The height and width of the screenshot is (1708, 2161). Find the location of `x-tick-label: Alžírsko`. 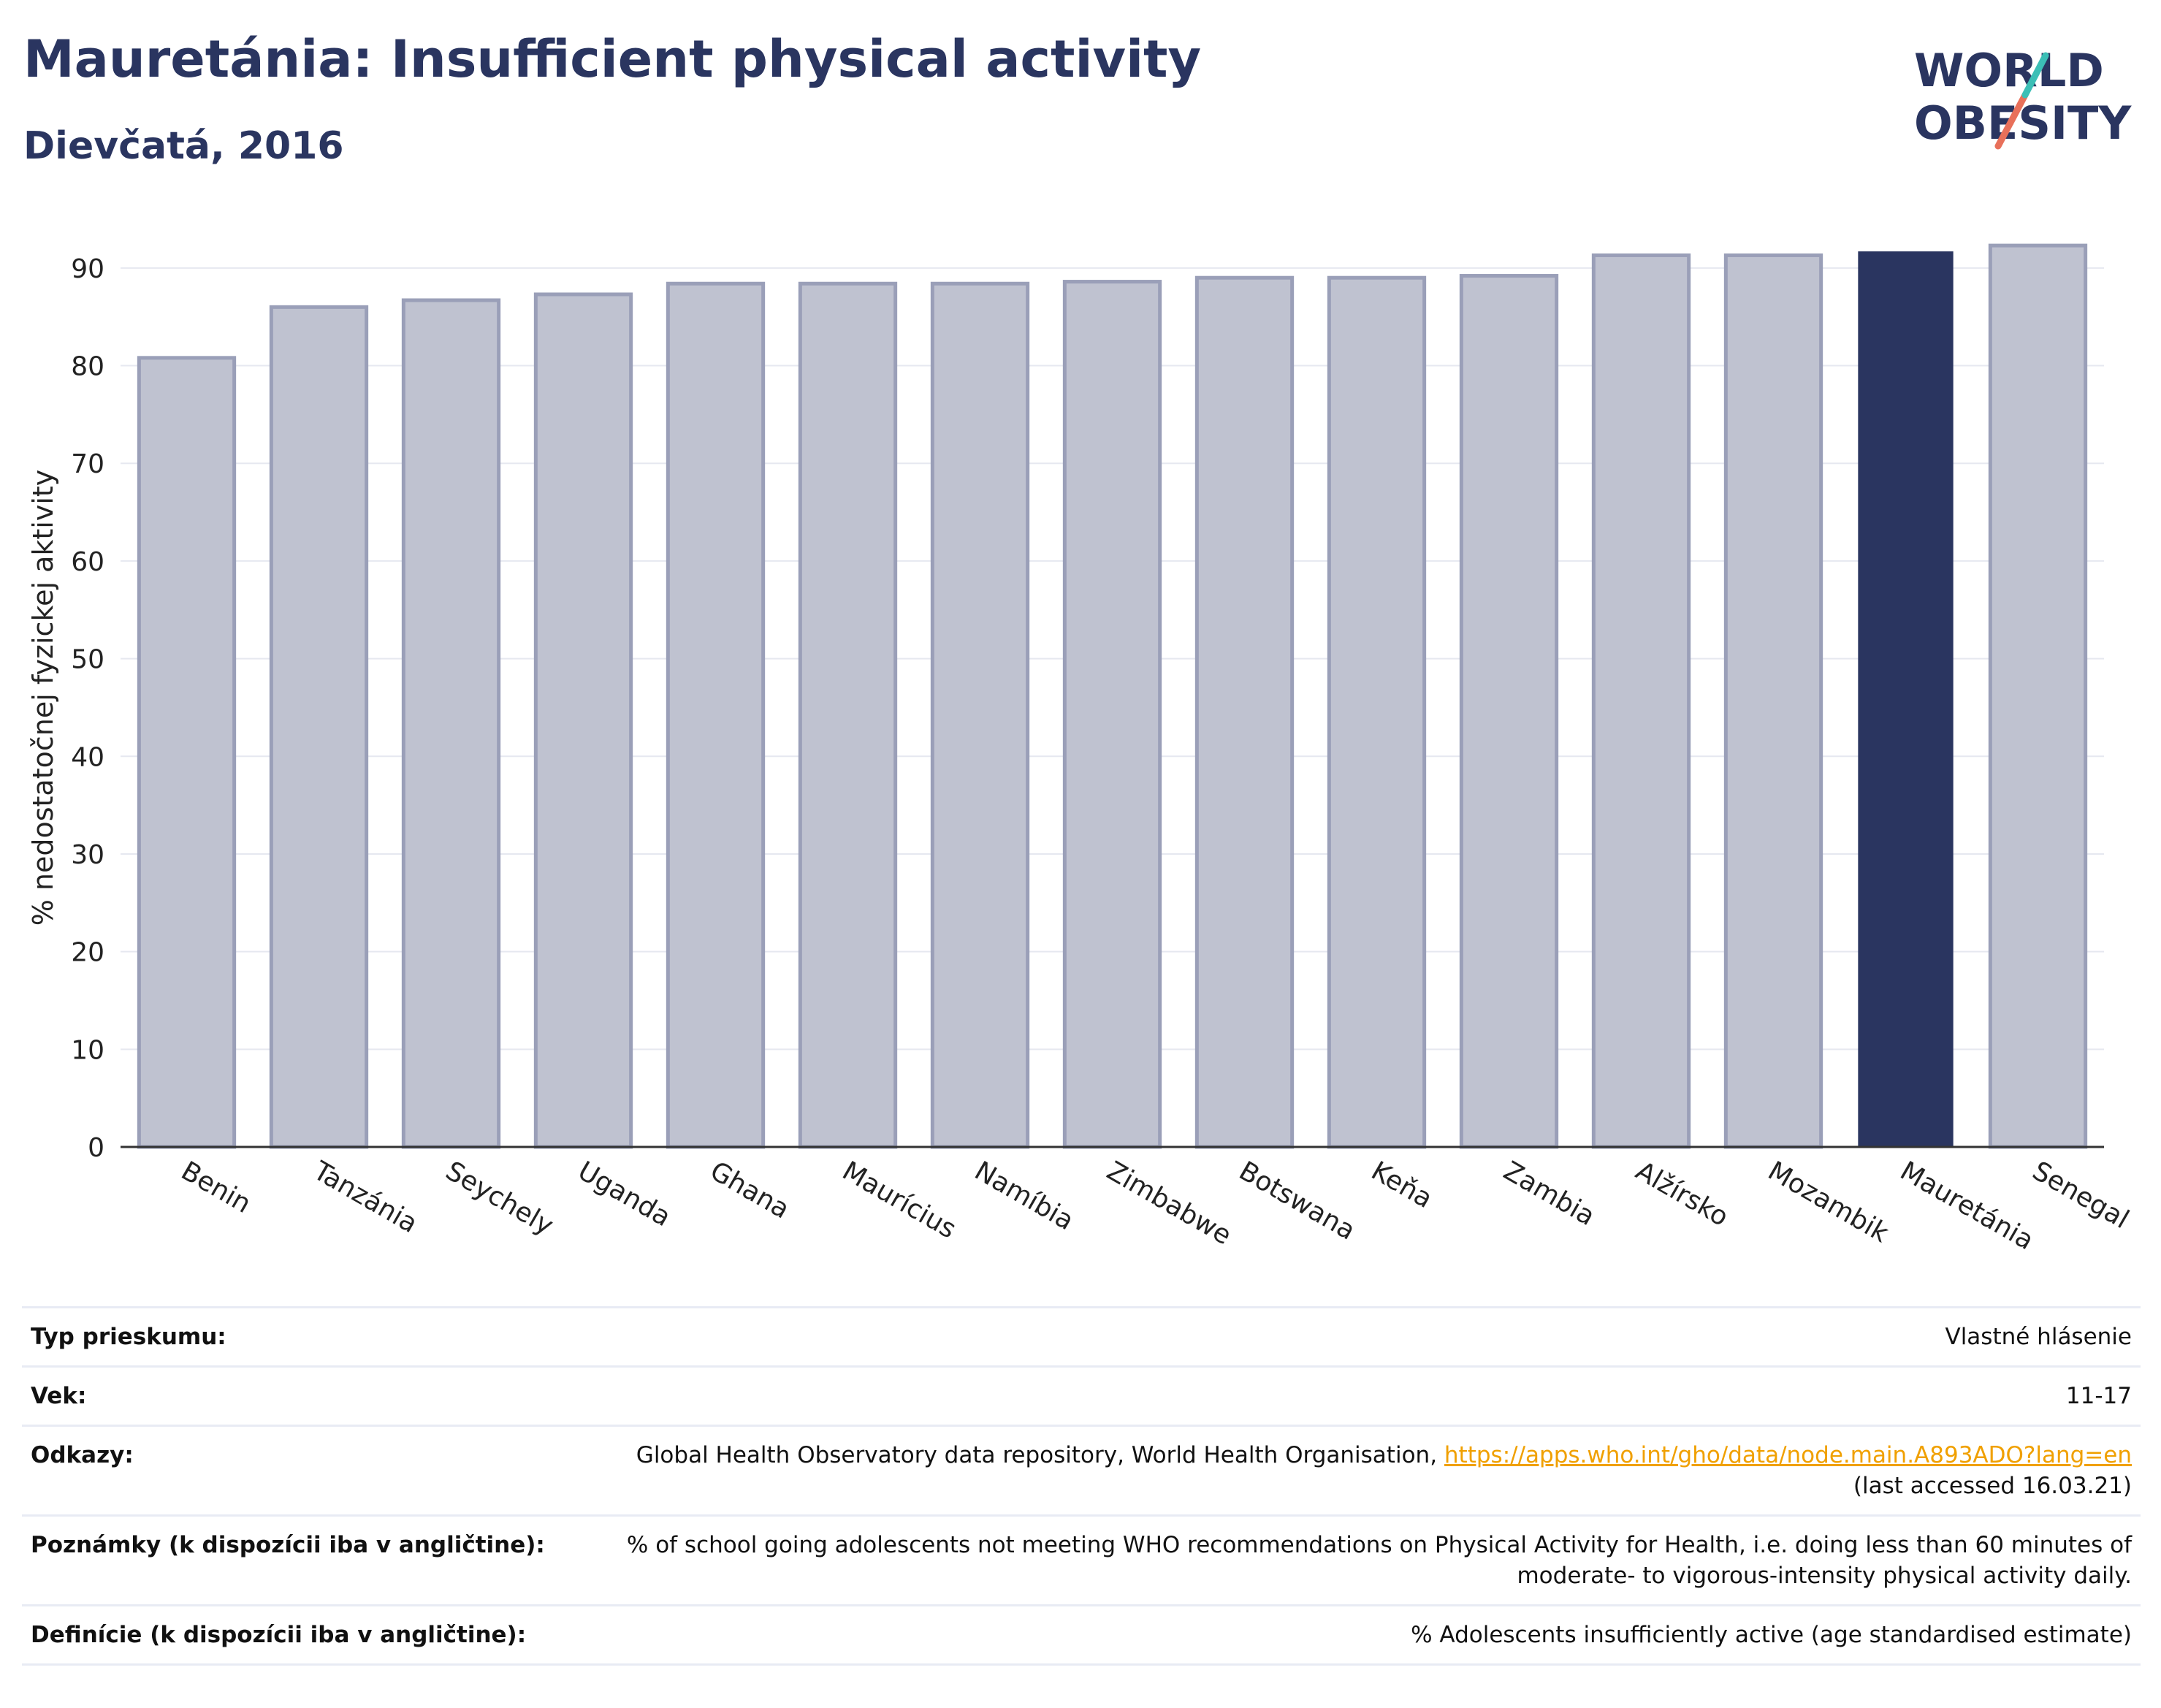

x-tick-label: Alžírsko is located at coordinates (1682, 1194).